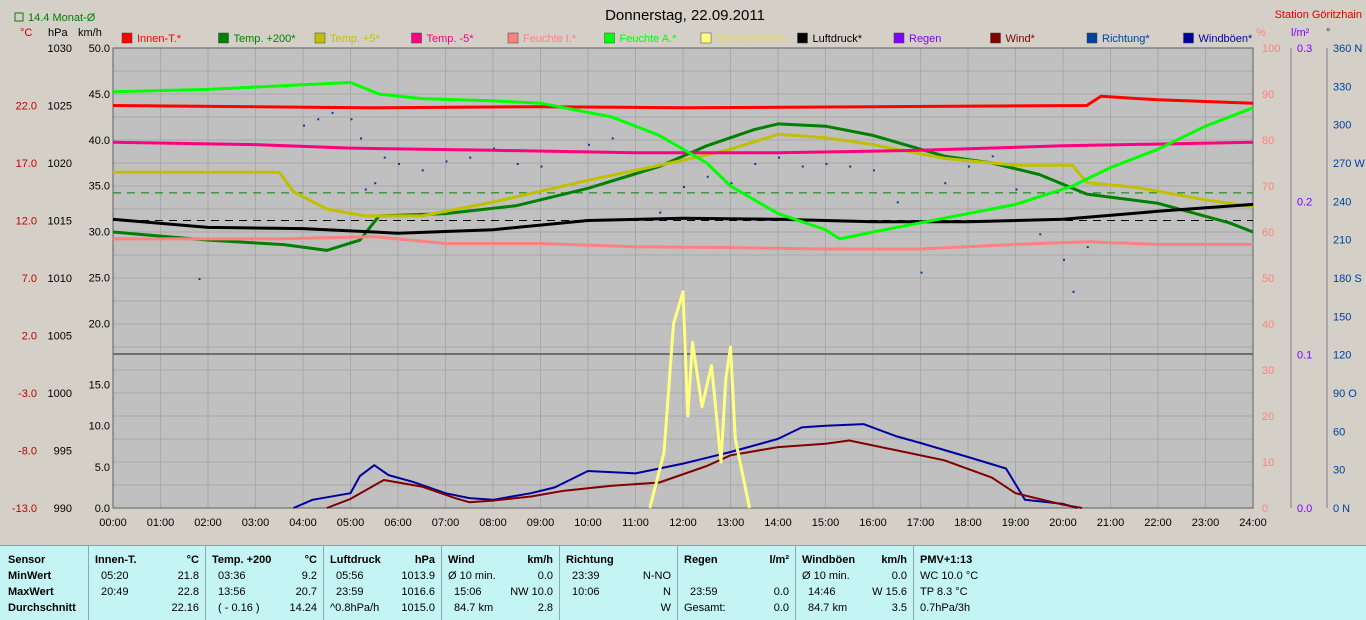 This screenshot has height=620, width=1366. What do you see at coordinates (705, 608) in the screenshot?
I see `regen-total-label: Gesamt:` at bounding box center [705, 608].